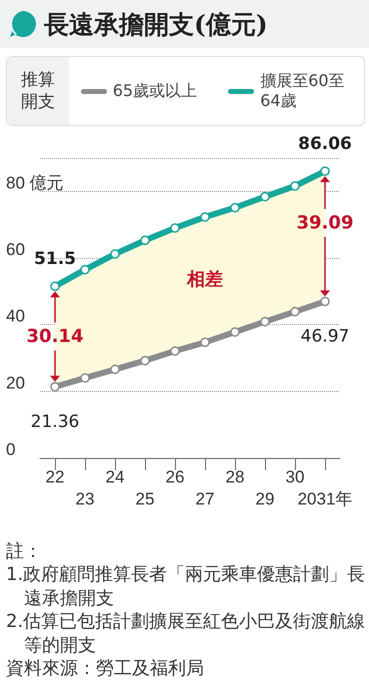  What do you see at coordinates (24, 552) in the screenshot?
I see `text: 註：` at bounding box center [24, 552].